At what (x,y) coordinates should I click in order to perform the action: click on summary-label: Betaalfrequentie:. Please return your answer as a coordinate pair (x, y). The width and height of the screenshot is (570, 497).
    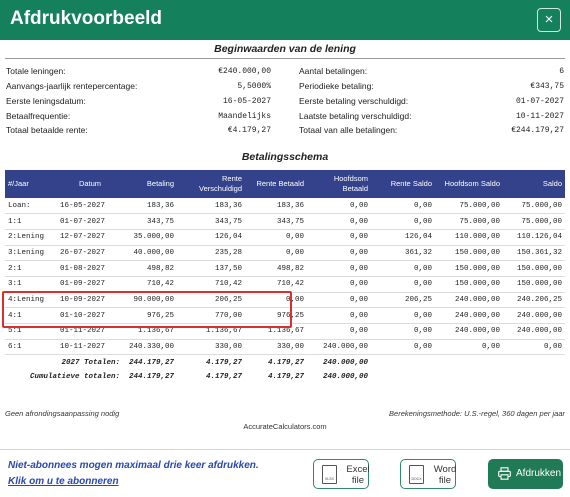
    Looking at the image, I should click on (38, 116).